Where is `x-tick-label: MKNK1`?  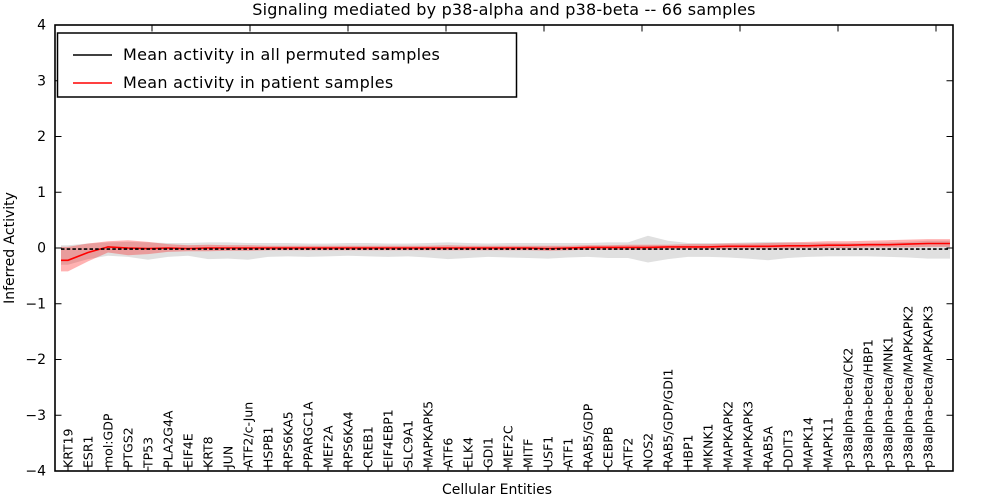 x-tick-label: MKNK1 is located at coordinates (708, 446).